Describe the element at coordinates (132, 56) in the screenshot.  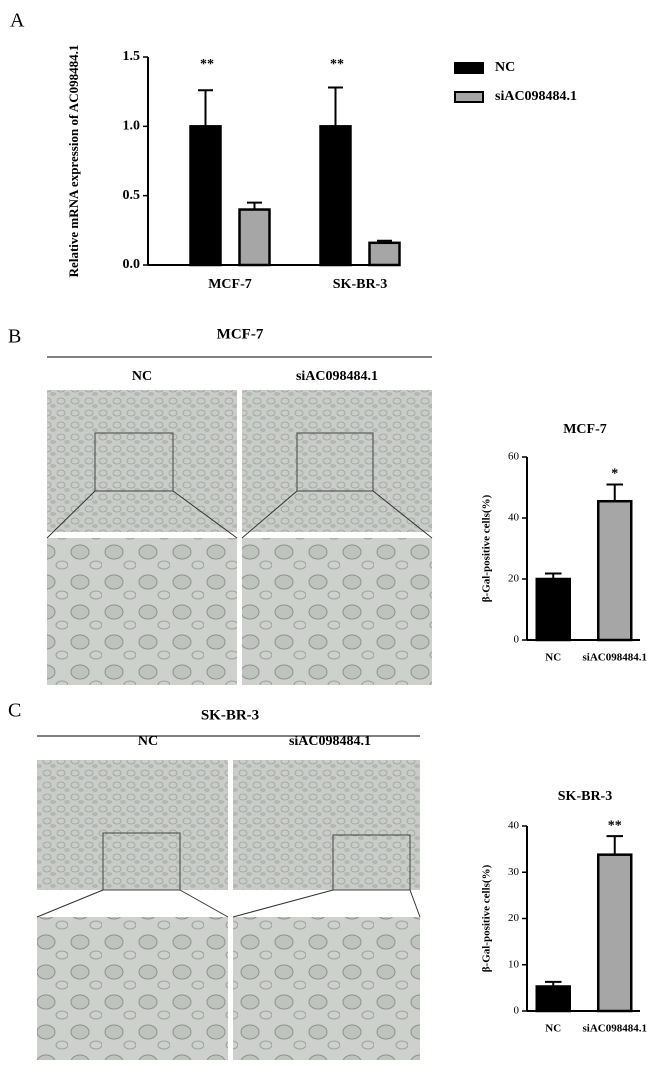
I see `y-tick-label: 1.5` at that location.